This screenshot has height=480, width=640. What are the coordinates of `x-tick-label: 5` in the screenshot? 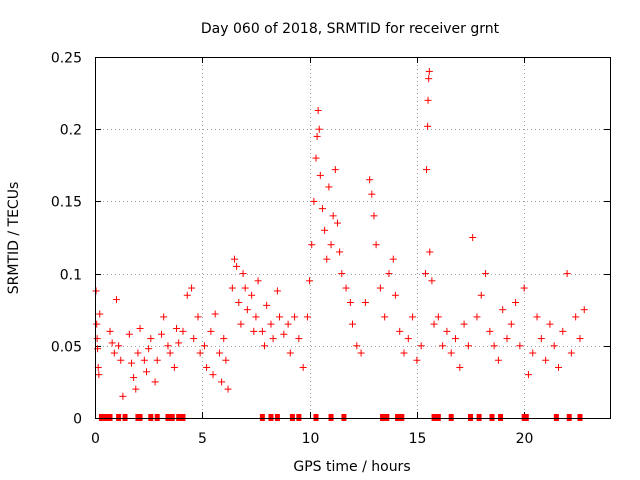 It's located at (202, 439).